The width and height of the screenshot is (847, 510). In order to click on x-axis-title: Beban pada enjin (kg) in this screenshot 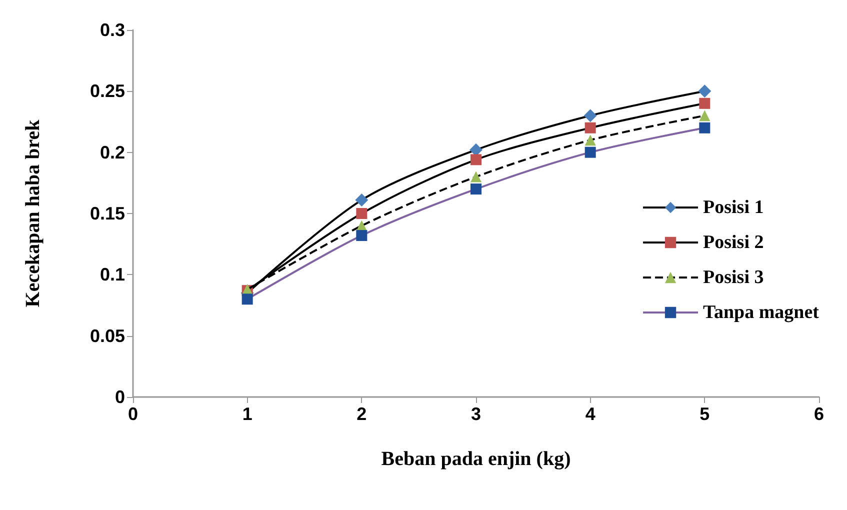, I will do `click(476, 459)`.